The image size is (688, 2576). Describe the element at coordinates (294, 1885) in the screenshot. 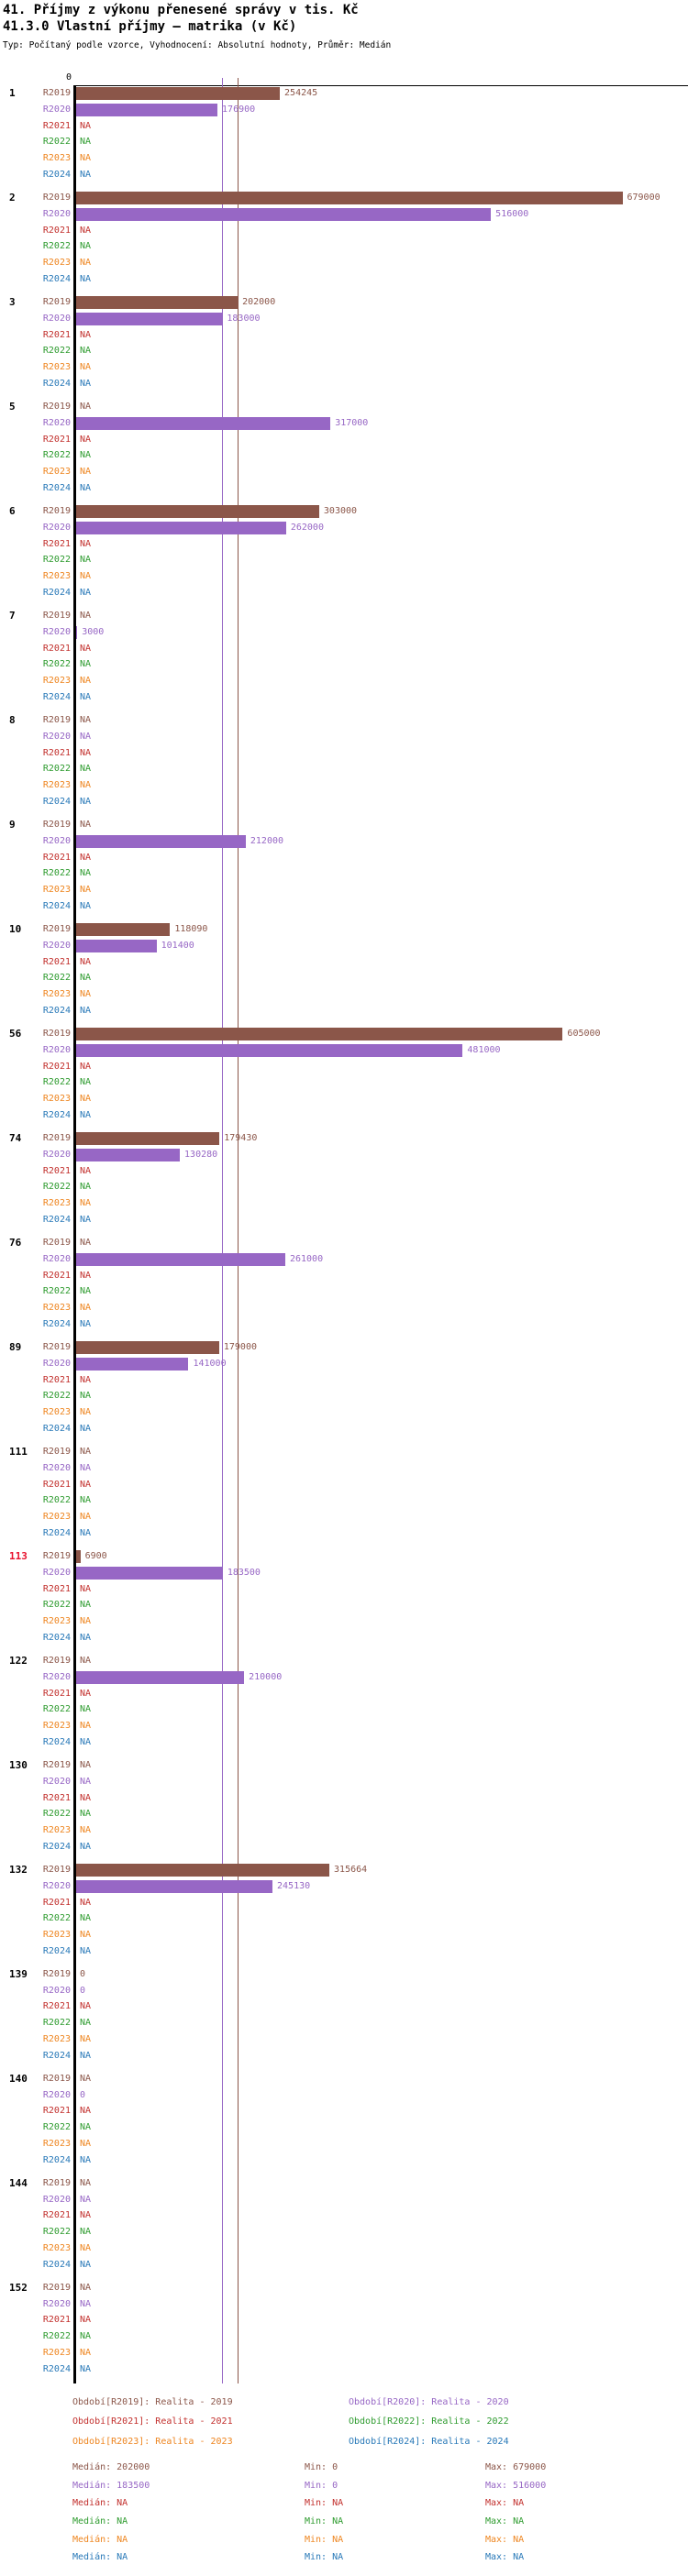

I see `value-label: 245130` at that location.